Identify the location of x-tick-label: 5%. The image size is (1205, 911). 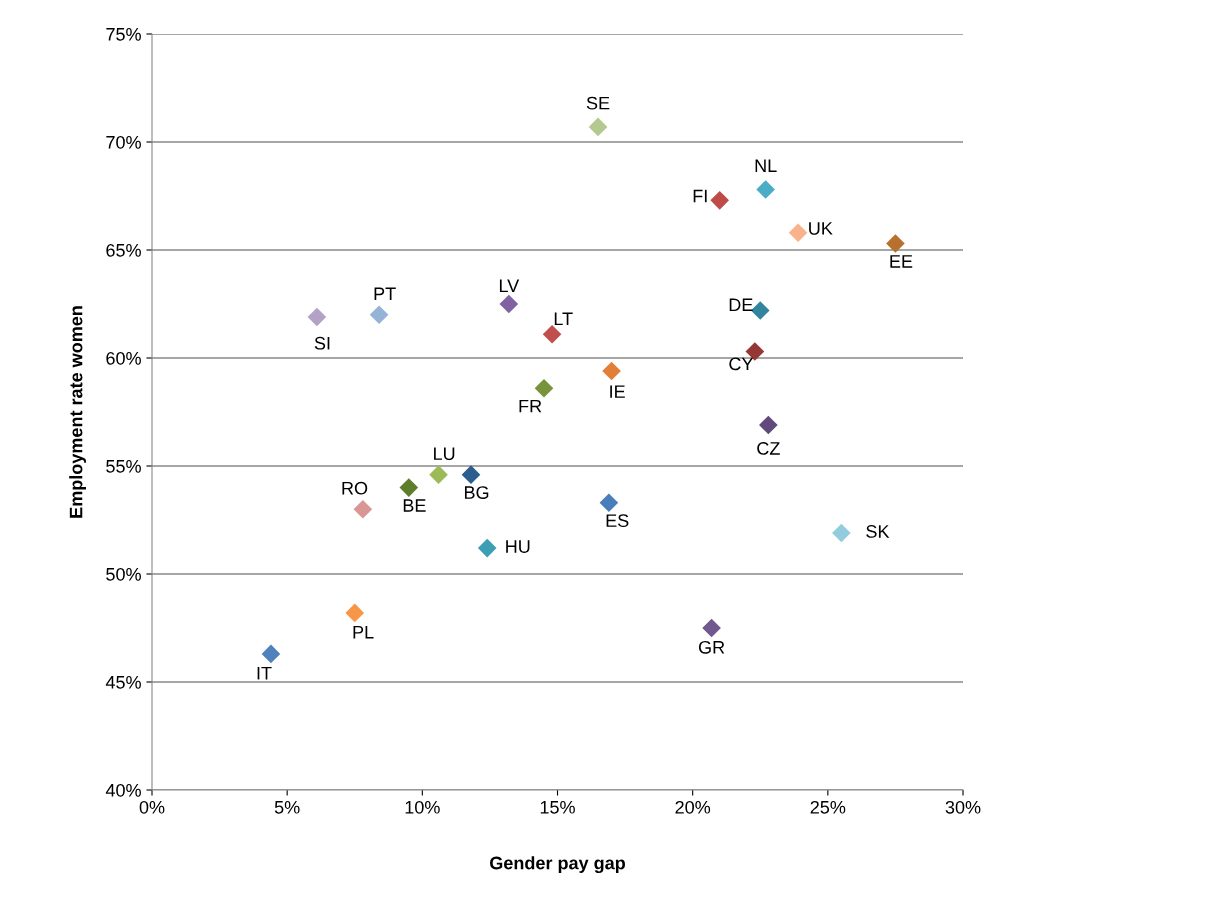
(287, 807).